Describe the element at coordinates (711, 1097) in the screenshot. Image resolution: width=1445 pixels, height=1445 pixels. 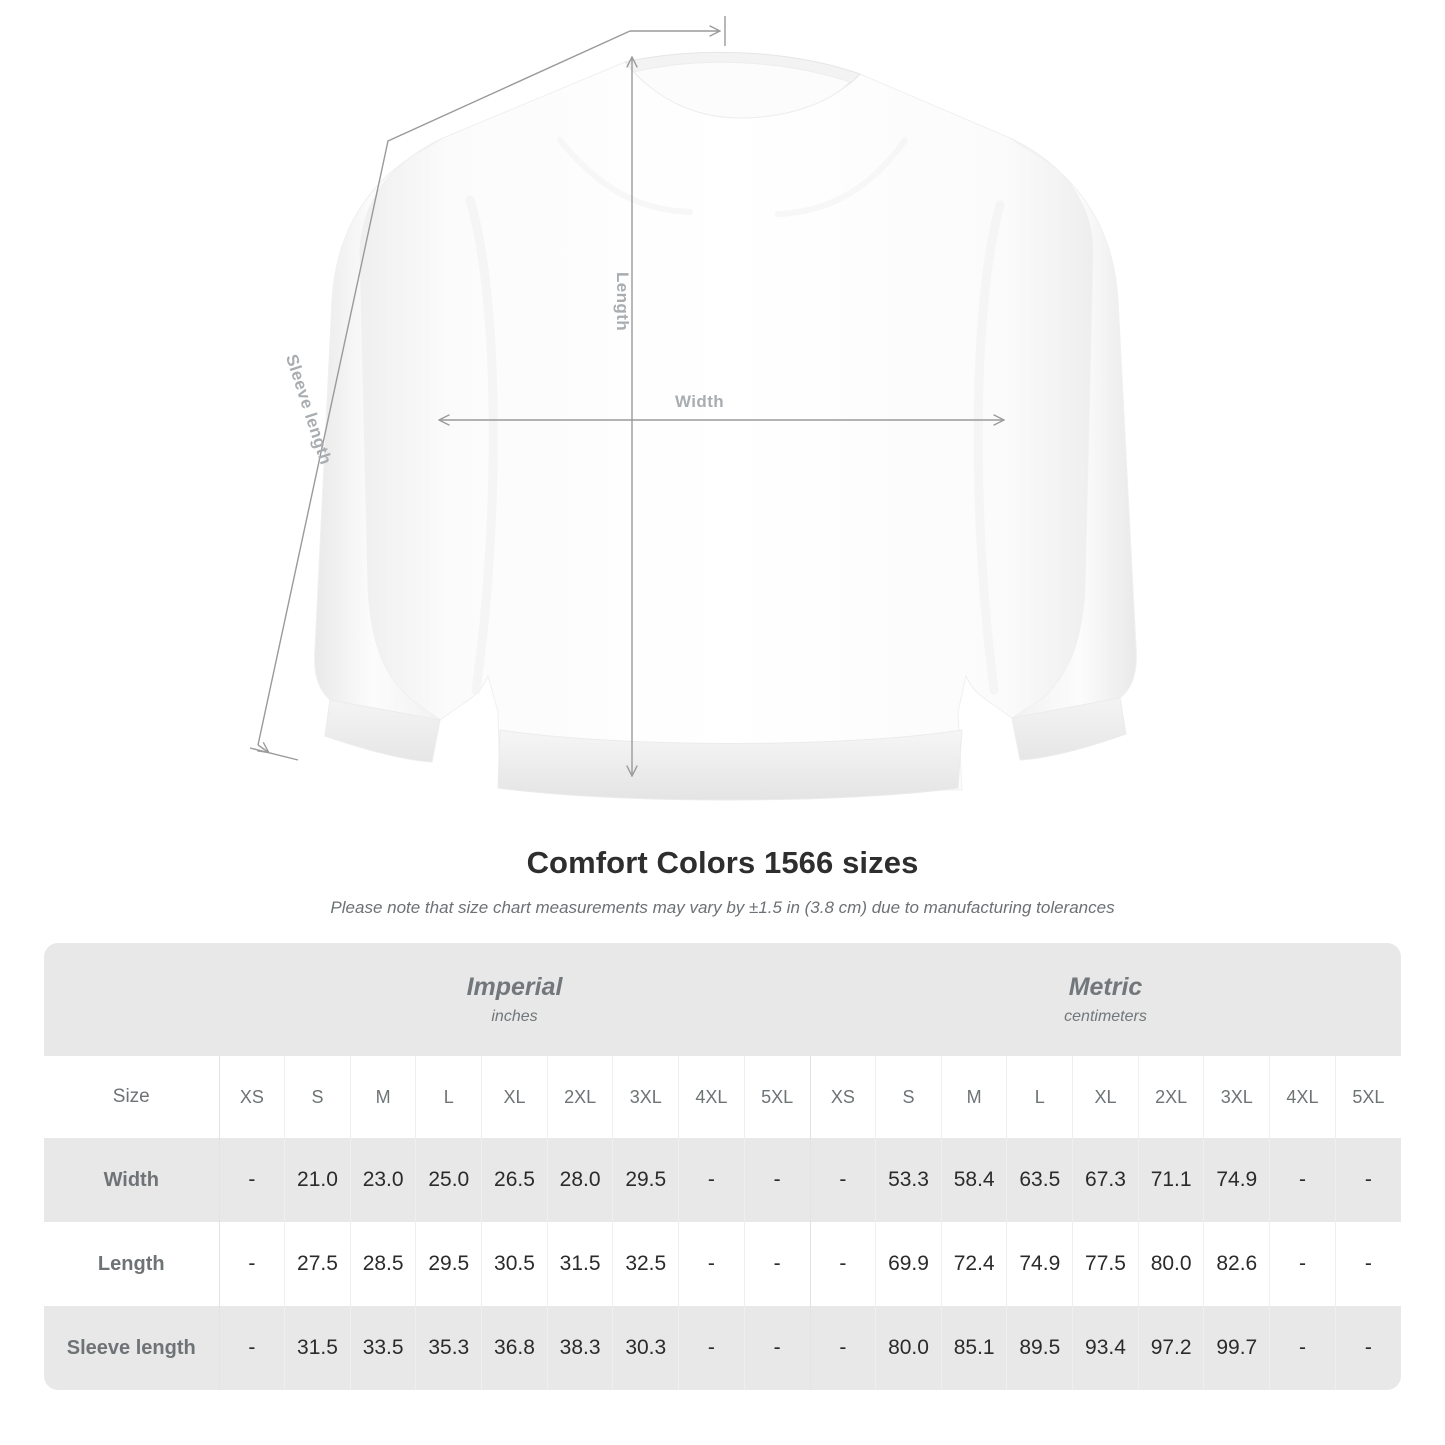
I see `size-header-imperial-4xl: 4XL` at that location.